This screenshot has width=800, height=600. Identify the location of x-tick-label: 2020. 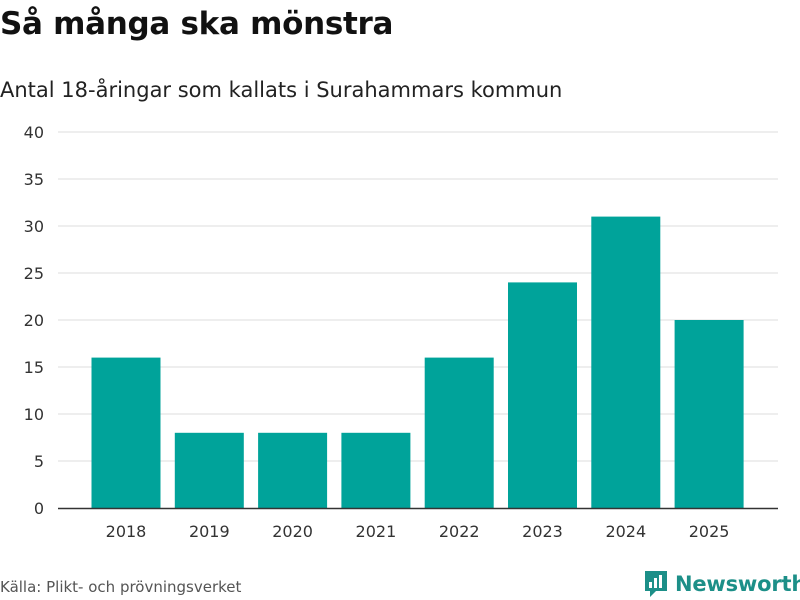
(292, 531).